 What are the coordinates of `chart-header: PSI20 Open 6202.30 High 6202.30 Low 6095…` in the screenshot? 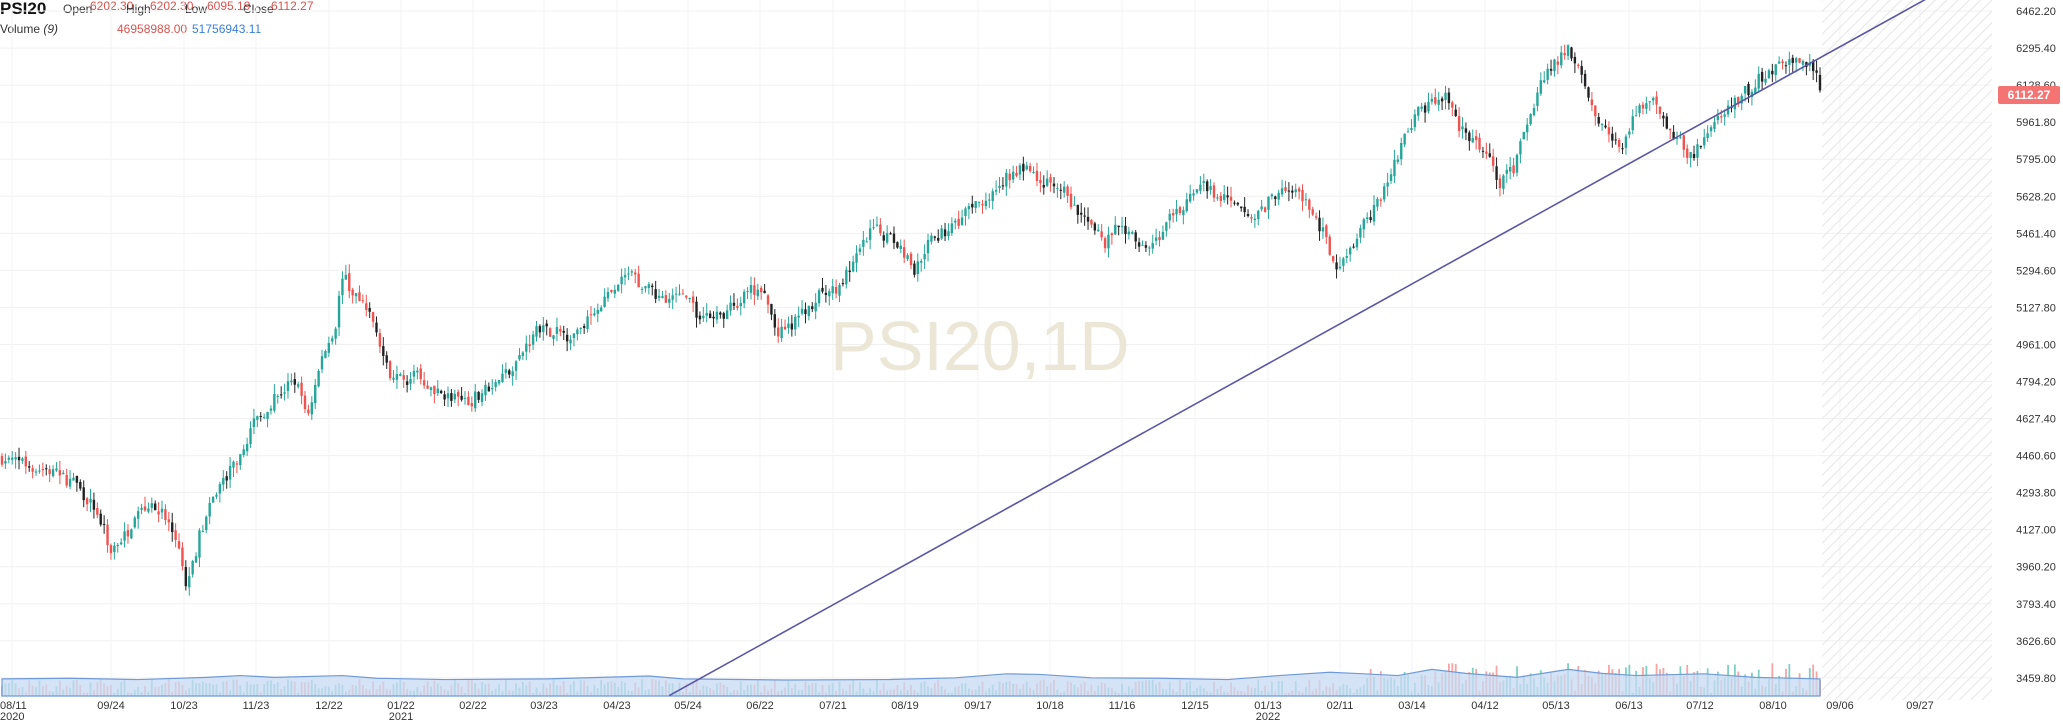 It's located at (350, 20).